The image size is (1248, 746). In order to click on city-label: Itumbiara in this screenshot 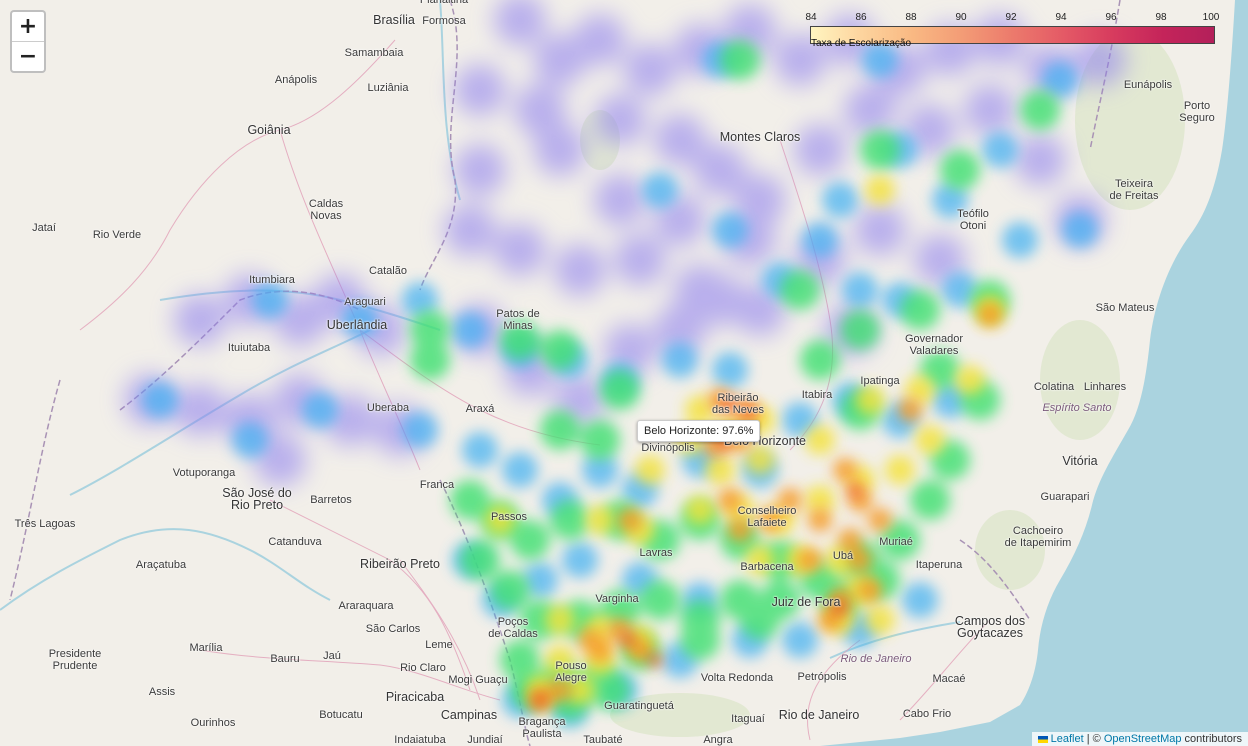, I will do `click(272, 280)`.